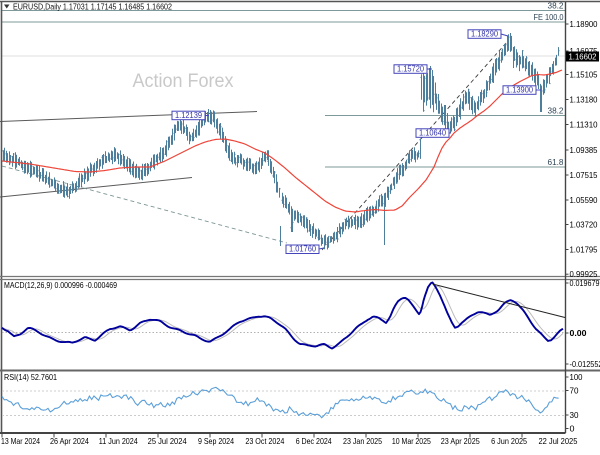 The width and height of the screenshot is (600, 455). I want to click on svg-text: 26 Apr 2024, so click(69, 441).